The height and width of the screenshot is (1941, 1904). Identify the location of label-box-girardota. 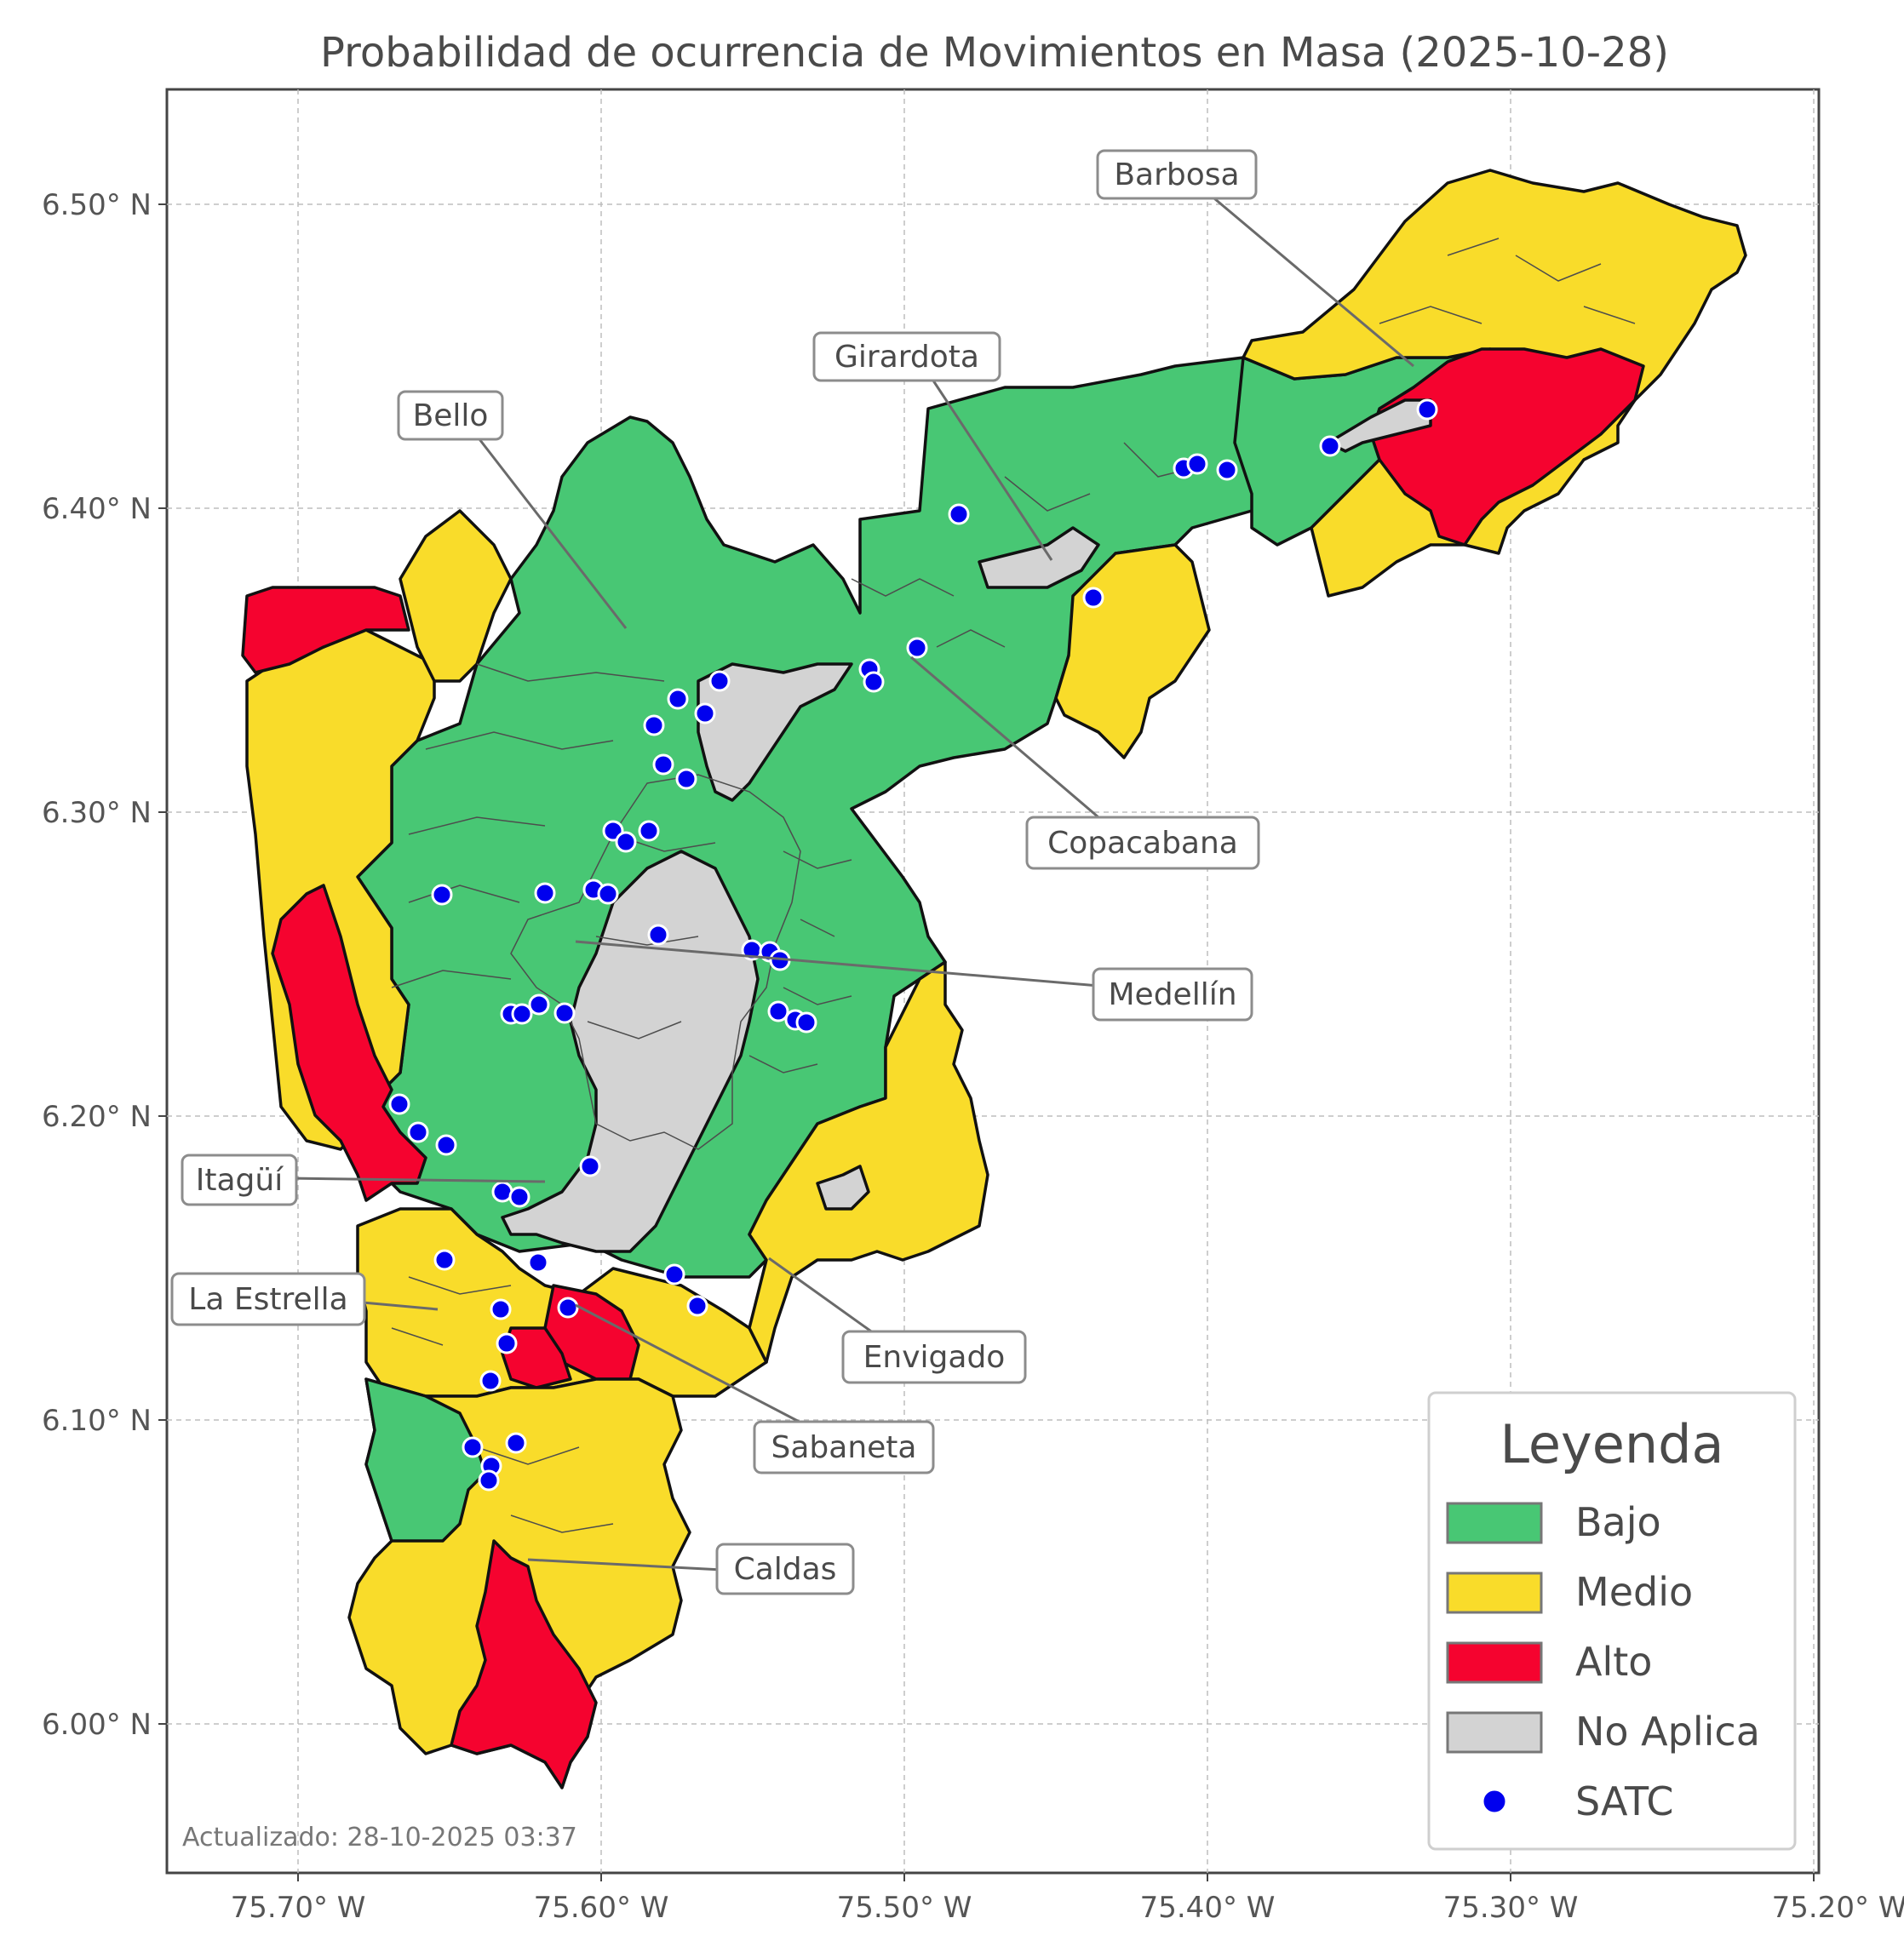
(907, 356).